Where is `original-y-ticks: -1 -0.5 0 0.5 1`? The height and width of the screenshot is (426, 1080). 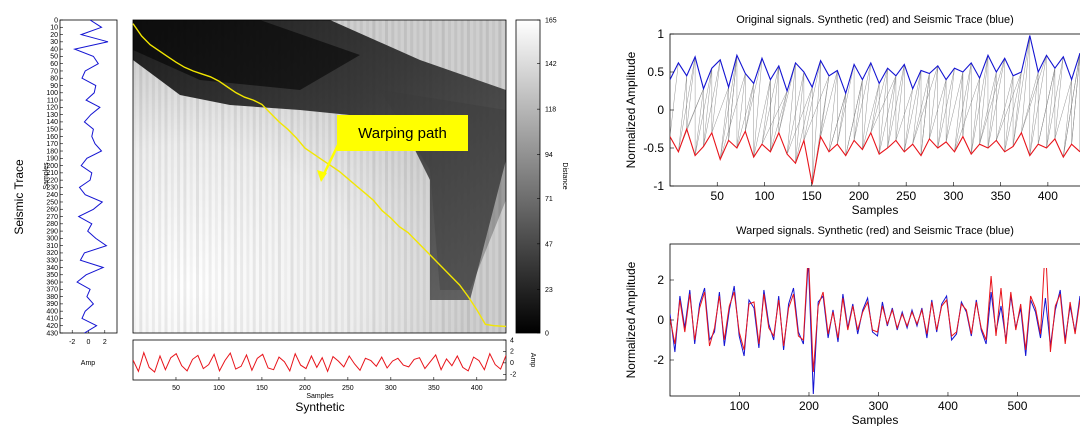 original-y-ticks: -1 -0.5 0 0.5 1 is located at coordinates (658, 110).